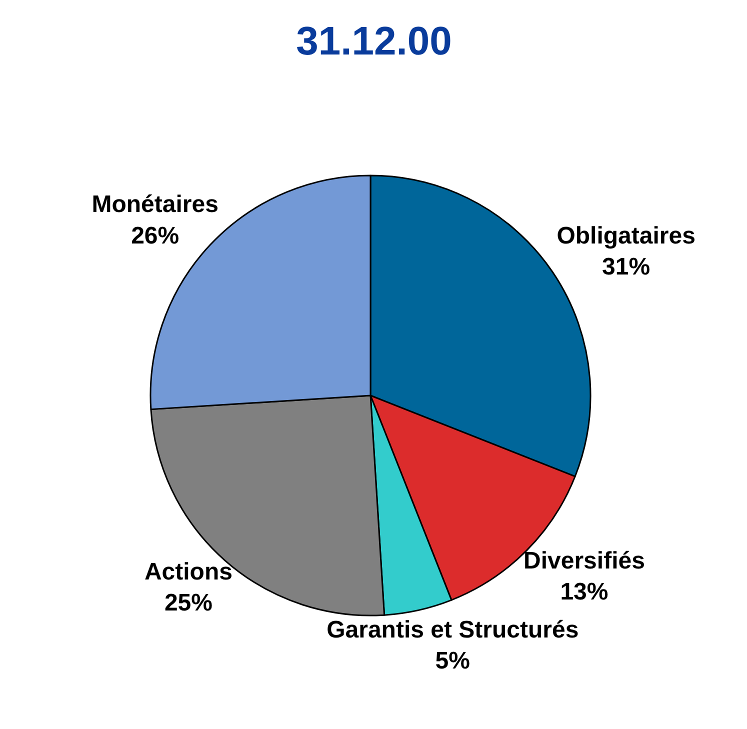 This screenshot has height=729, width=747. What do you see at coordinates (374, 42) in the screenshot?
I see `chart-title: 31.12.00` at bounding box center [374, 42].